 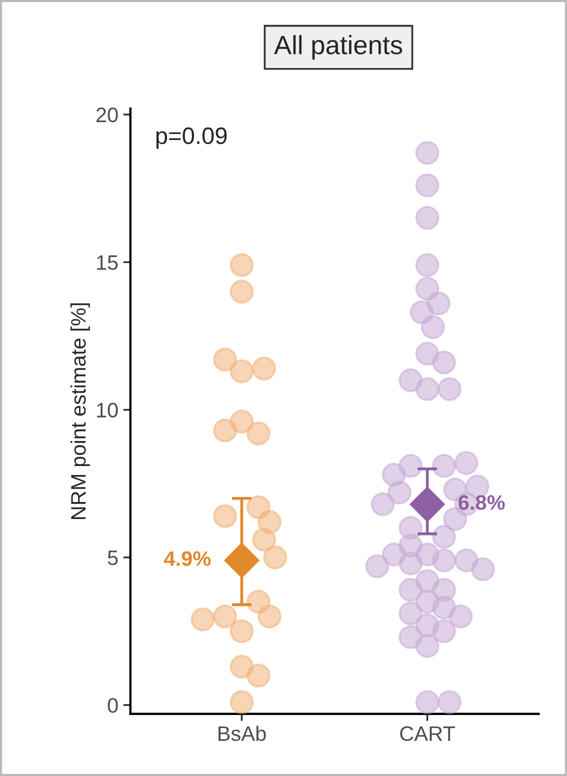 What do you see at coordinates (107, 115) in the screenshot?
I see `y-tick-label: 20` at bounding box center [107, 115].